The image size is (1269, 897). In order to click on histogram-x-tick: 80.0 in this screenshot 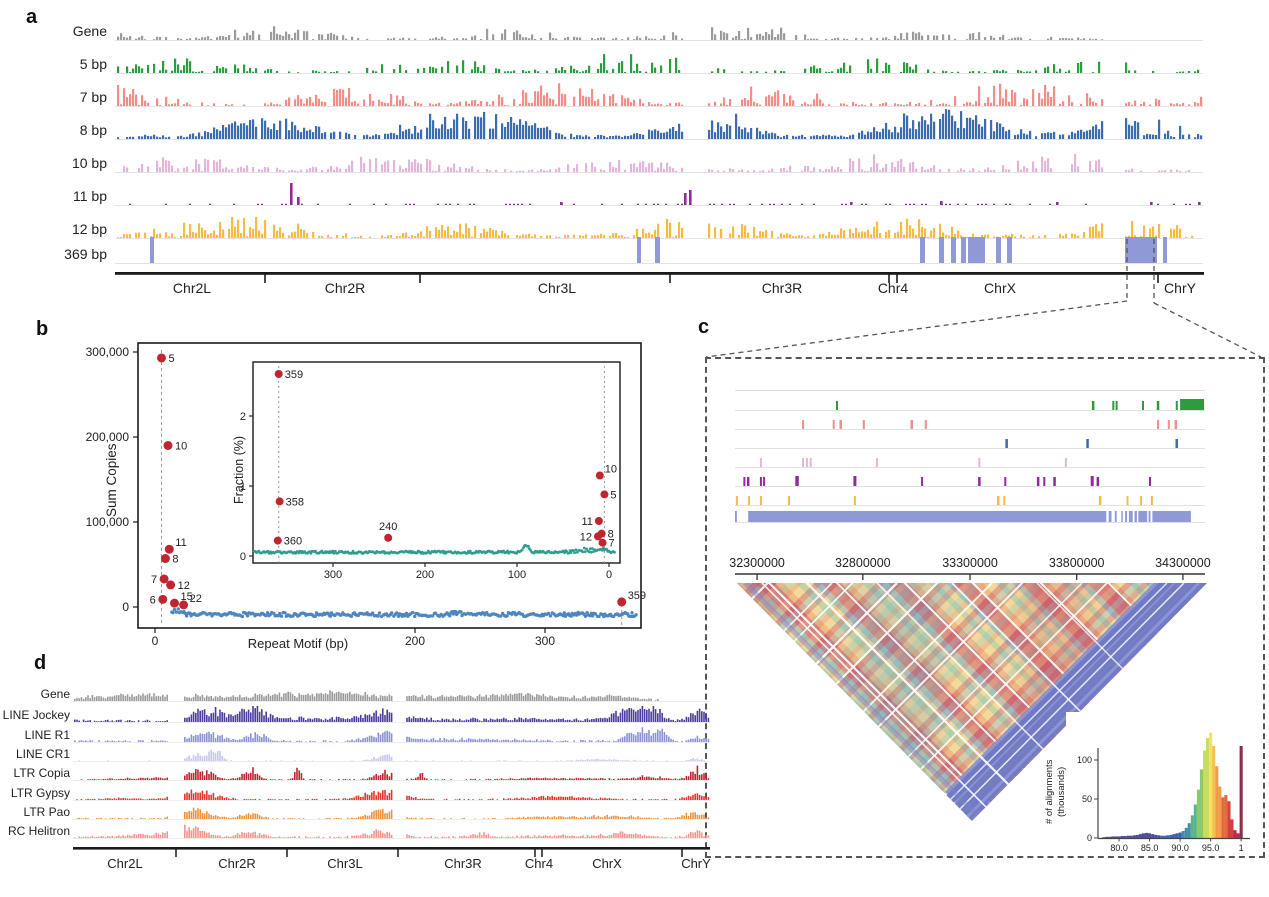, I will do `click(1119, 848)`.